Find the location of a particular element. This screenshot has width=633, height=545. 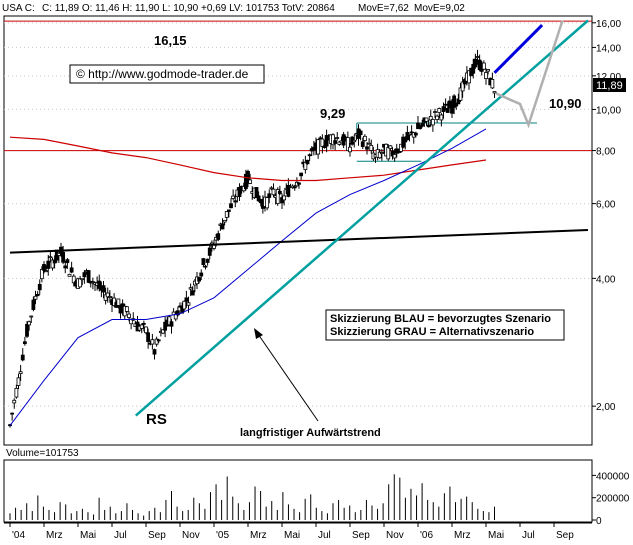

level-target-label: 10,90 is located at coordinates (565, 103).